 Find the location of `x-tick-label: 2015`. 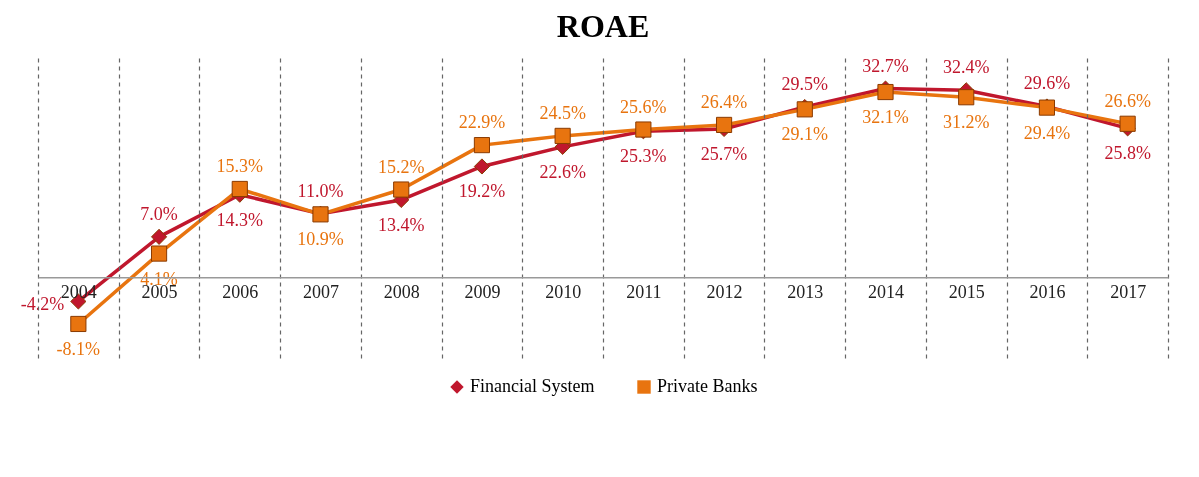

x-tick-label: 2015 is located at coordinates (966, 291).